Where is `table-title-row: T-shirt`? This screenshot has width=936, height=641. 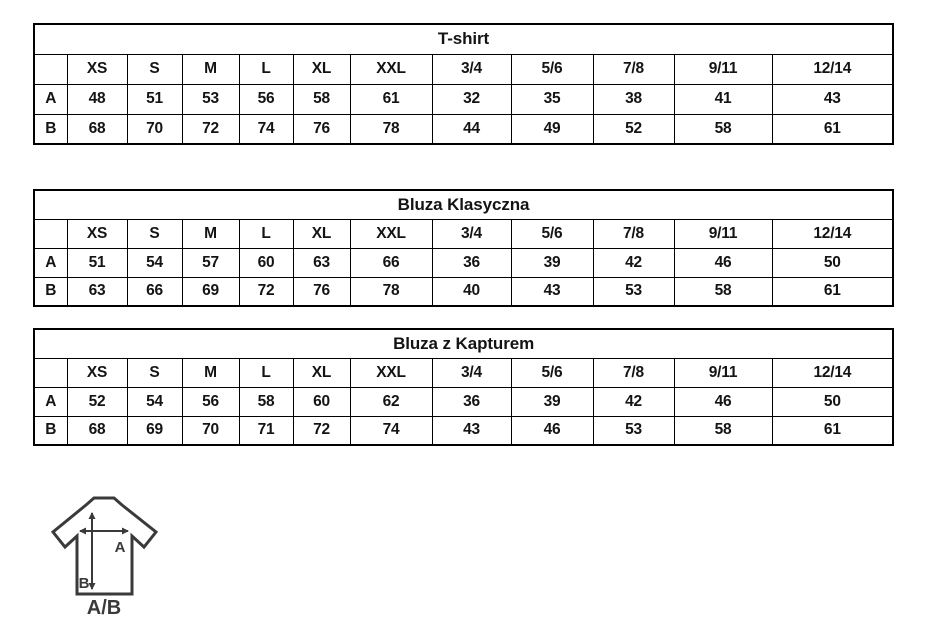
table-title-row: T-shirt is located at coordinates (463, 39).